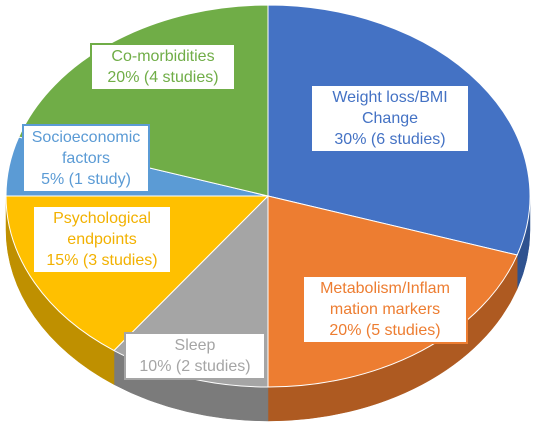  What do you see at coordinates (163, 67) in the screenshot?
I see `label-comorbidities: Co-morbidities 20% (4 studies)` at bounding box center [163, 67].